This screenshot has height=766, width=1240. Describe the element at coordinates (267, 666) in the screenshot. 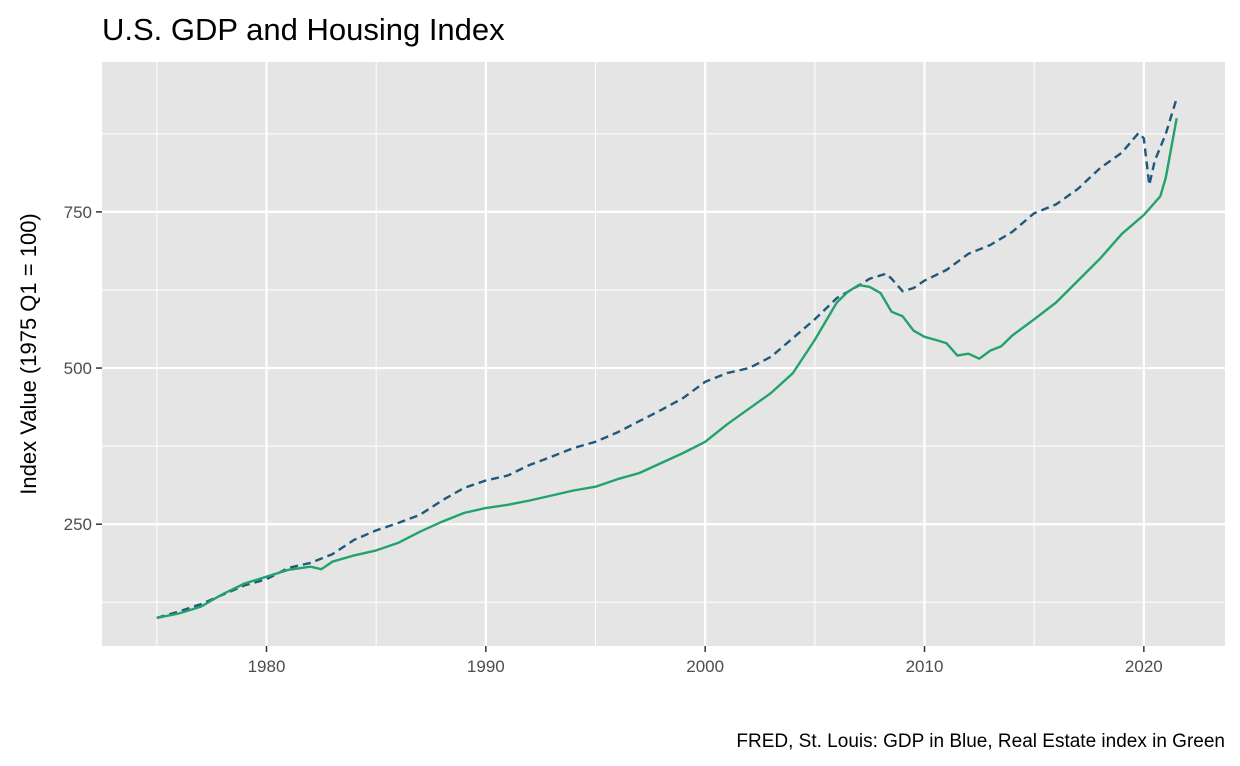

I see `x-tick-label: 1980` at that location.